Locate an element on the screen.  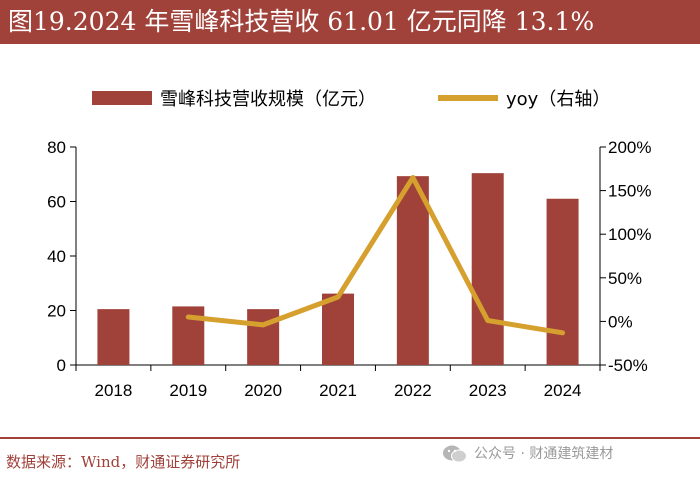
x-tick-label: 2020 is located at coordinates (263, 390).